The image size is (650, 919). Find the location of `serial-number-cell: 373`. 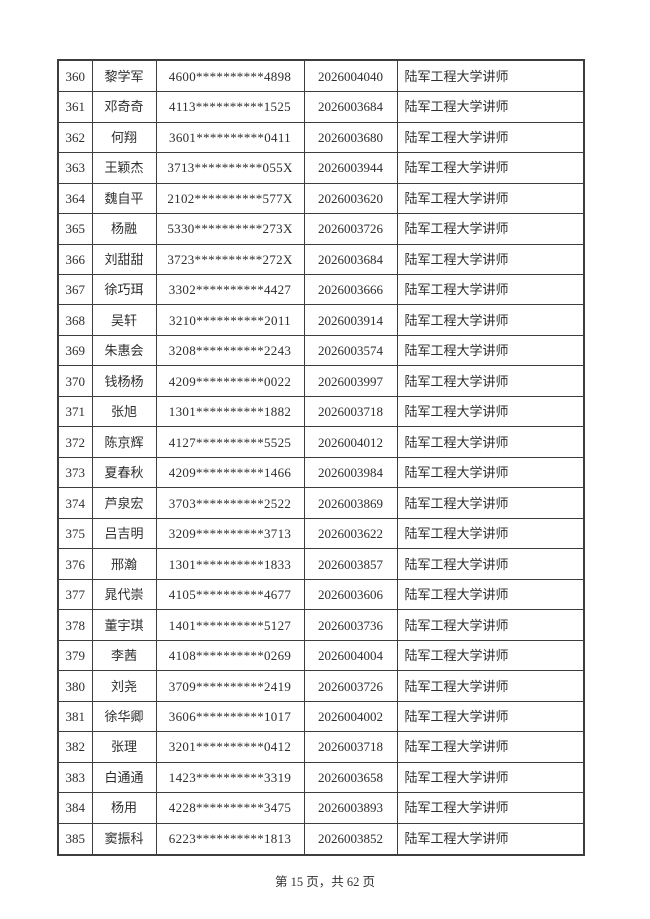

serial-number-cell: 373 is located at coordinates (75, 472).